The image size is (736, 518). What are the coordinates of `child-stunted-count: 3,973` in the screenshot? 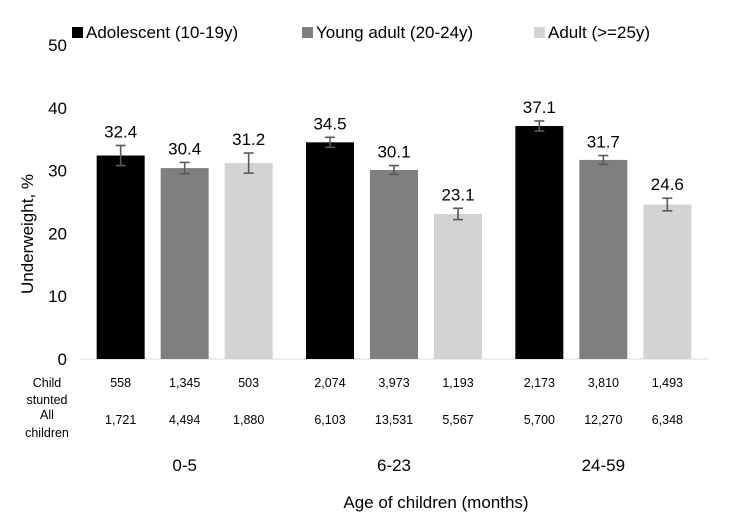 It's located at (393, 383).